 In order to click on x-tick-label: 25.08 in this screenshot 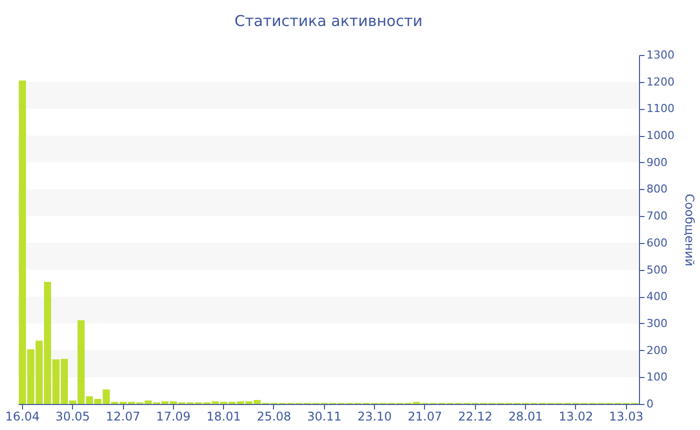, I will do `click(274, 417)`.